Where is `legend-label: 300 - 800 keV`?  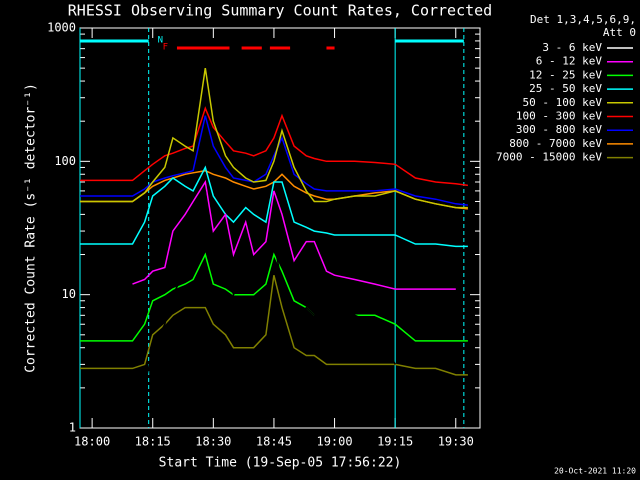 legend-label: 300 - 800 keV is located at coordinates (559, 129).